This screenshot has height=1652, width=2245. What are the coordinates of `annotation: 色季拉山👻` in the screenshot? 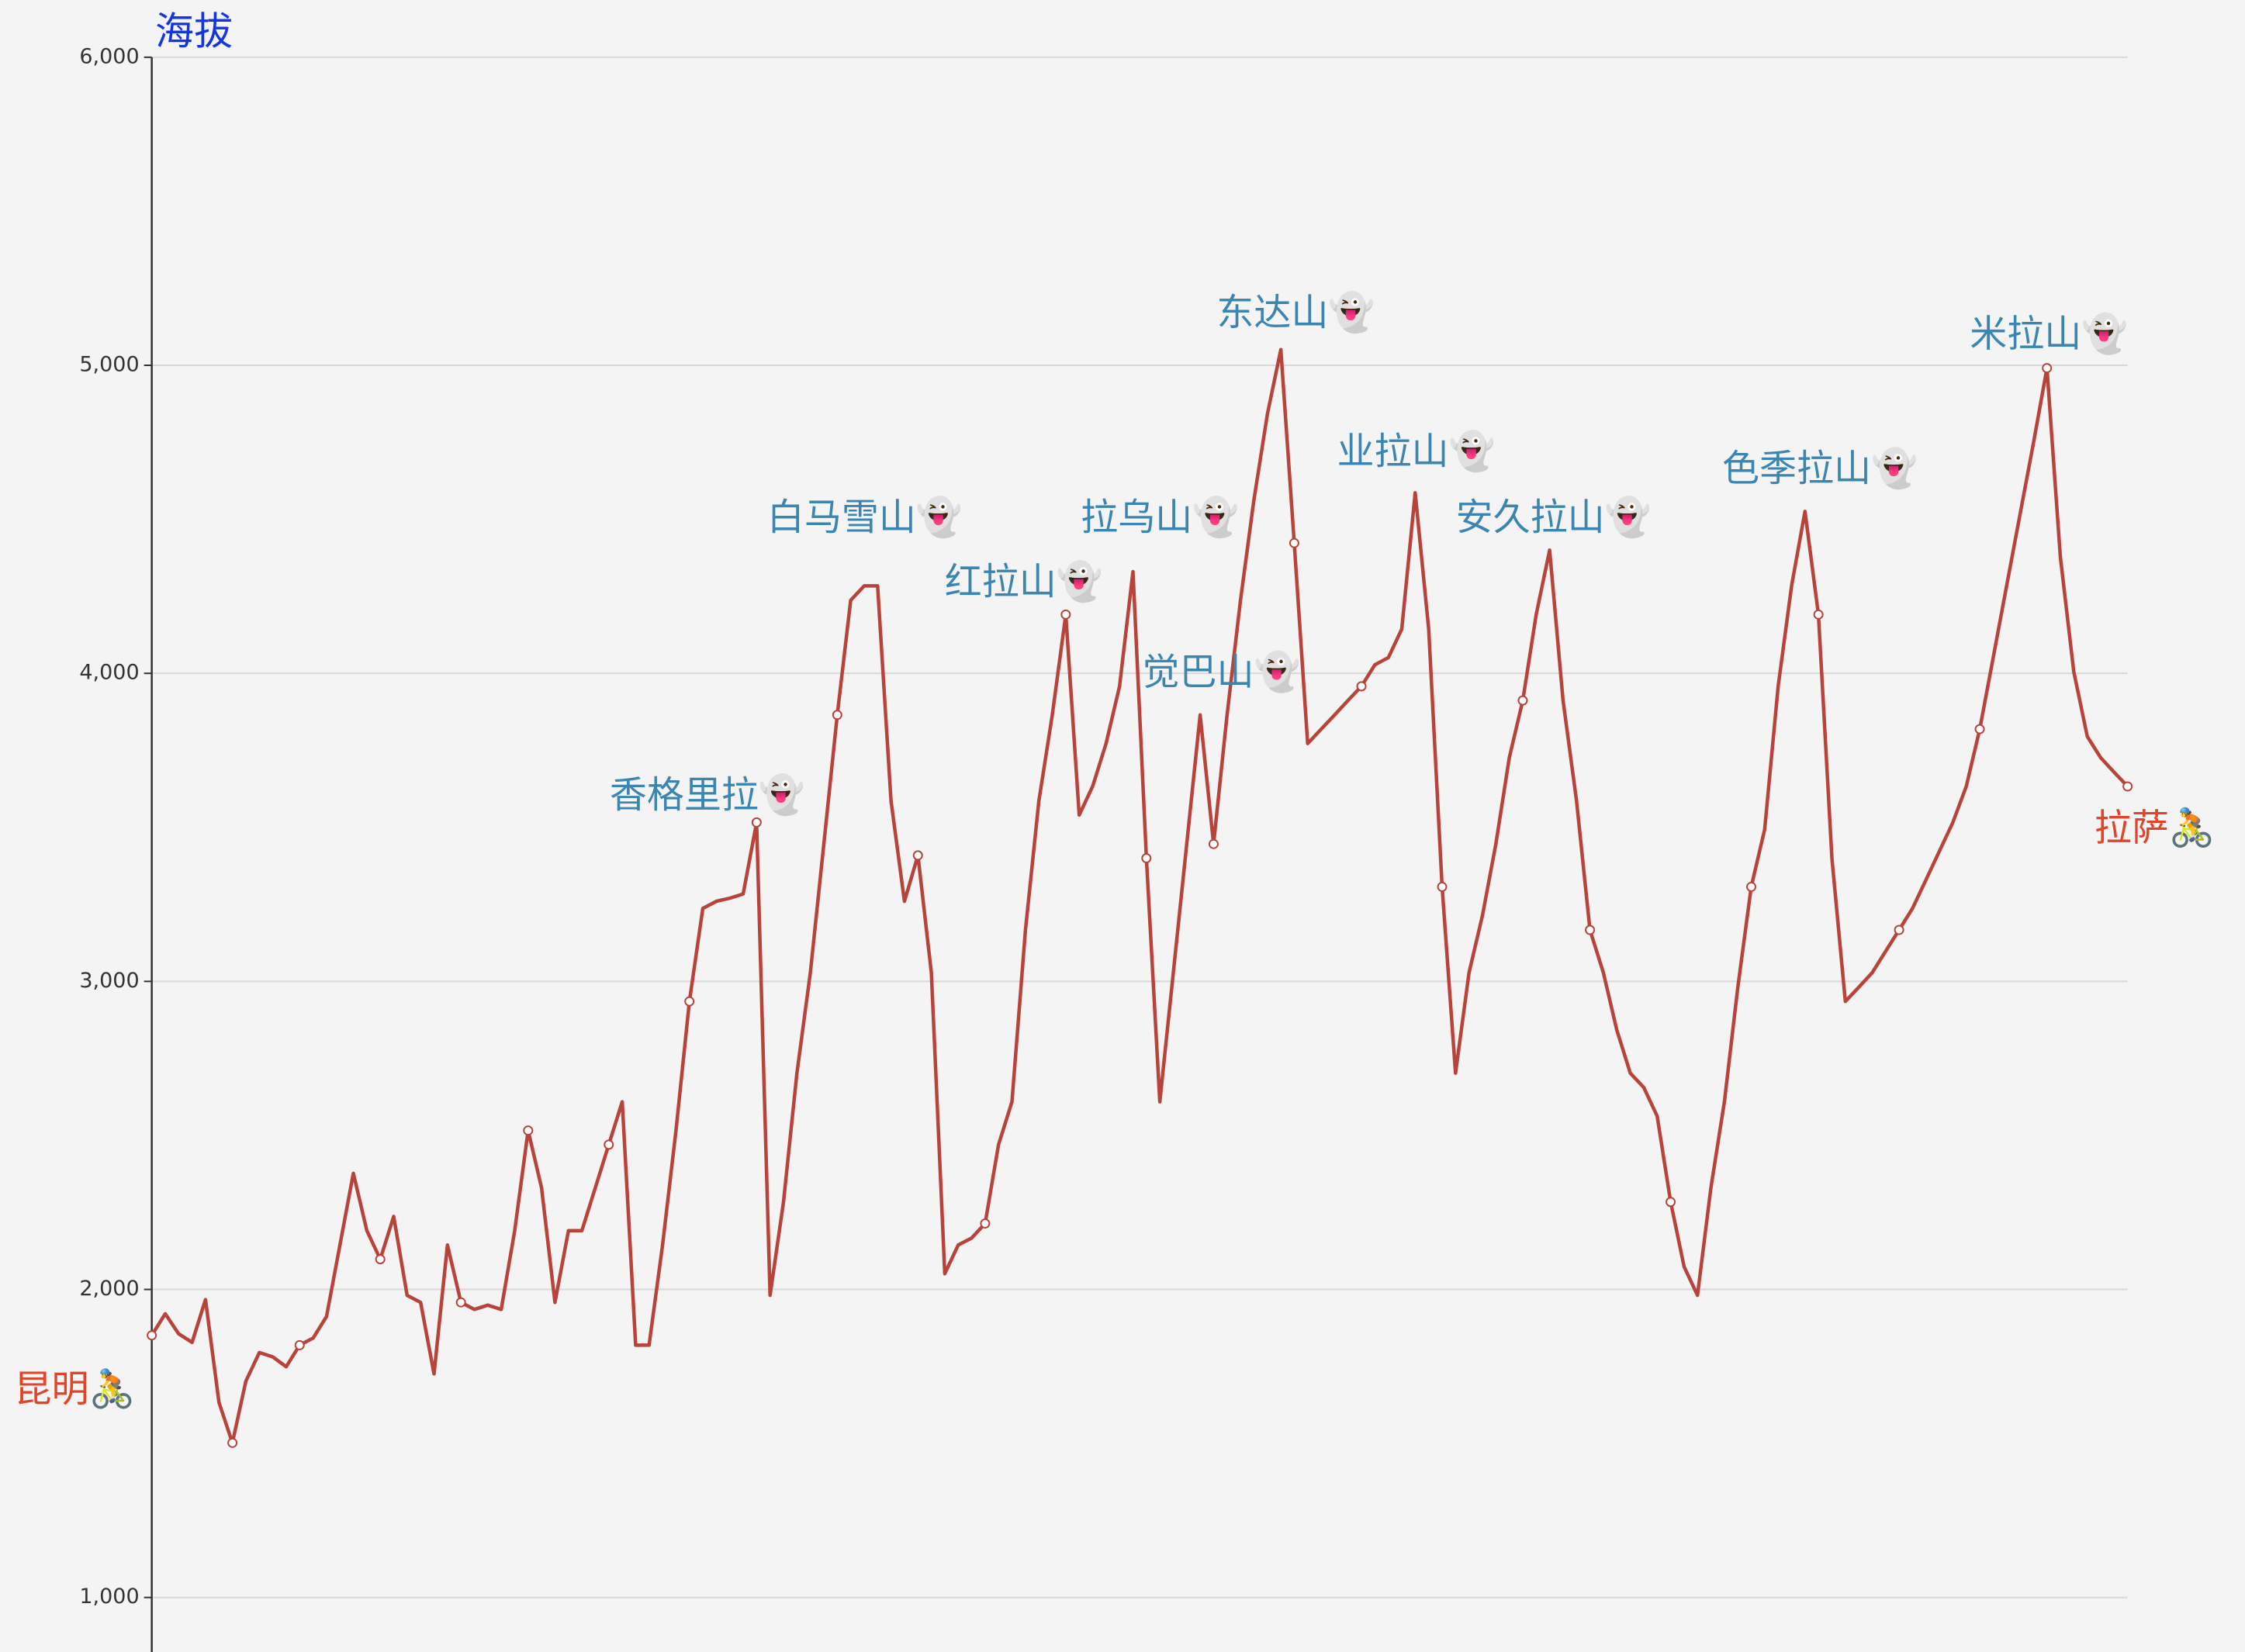 It's located at (1820, 468).